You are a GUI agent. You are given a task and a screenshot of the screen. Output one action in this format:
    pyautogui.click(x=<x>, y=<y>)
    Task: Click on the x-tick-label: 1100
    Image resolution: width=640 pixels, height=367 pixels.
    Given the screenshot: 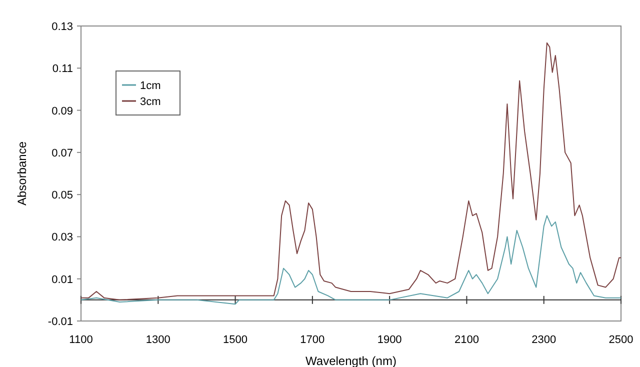 What is the action you would take?
    pyautogui.click(x=81, y=340)
    